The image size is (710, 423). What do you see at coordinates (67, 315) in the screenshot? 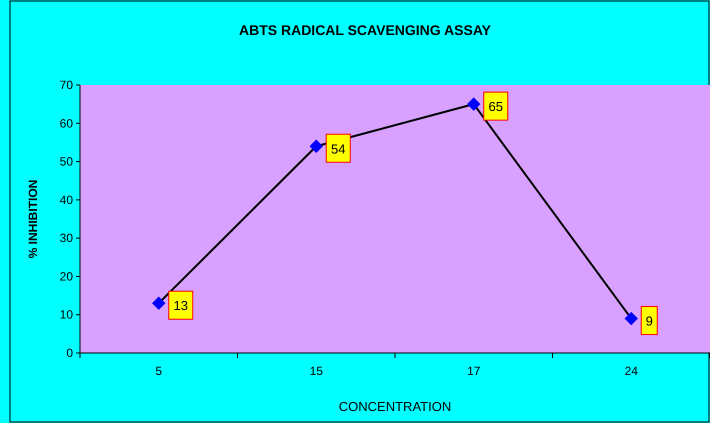
I see `y-tick-label: 10` at bounding box center [67, 315].